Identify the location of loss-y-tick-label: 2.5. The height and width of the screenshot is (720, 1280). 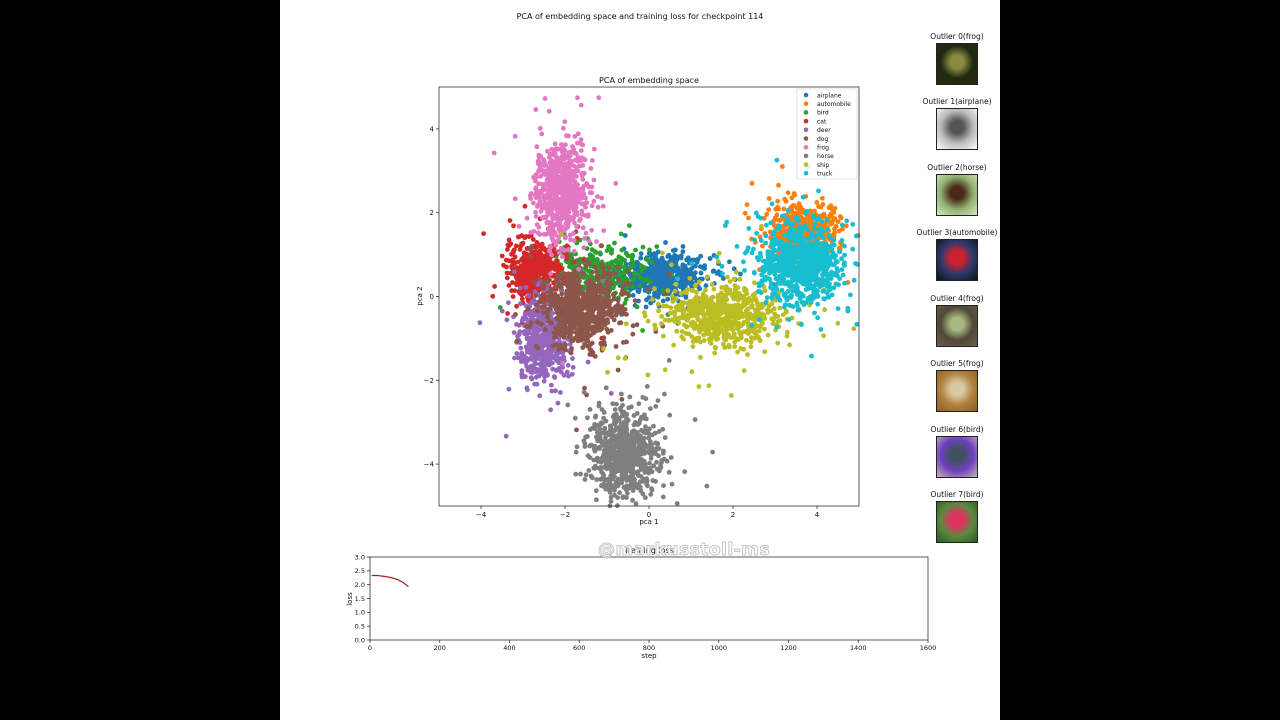
(360, 571).